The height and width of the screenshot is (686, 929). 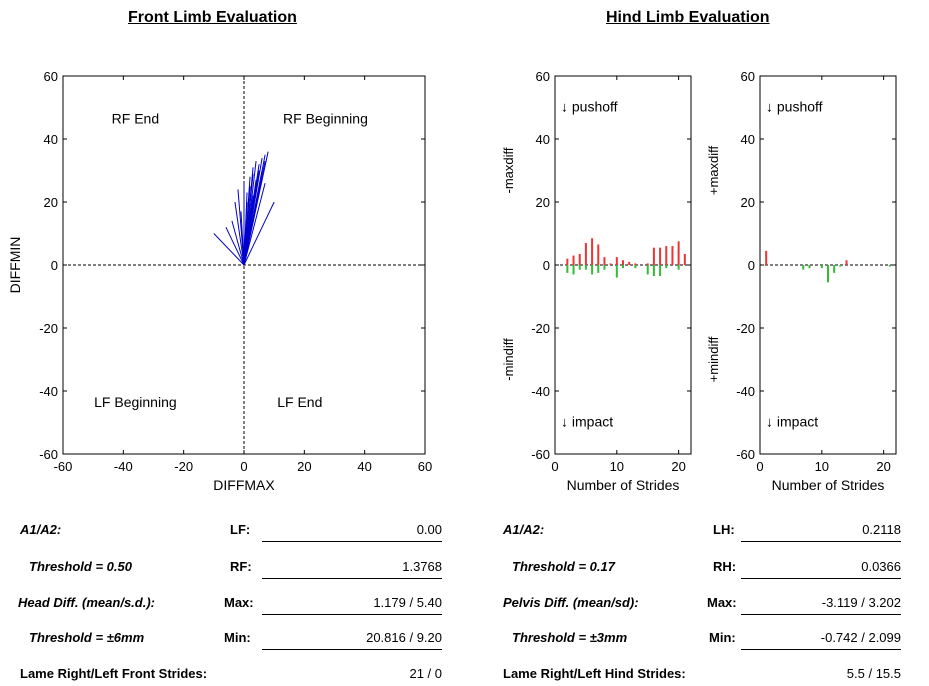 What do you see at coordinates (594, 673) in the screenshot?
I see `hind-stat-label: Lame Right/Left Hind Strides:` at bounding box center [594, 673].